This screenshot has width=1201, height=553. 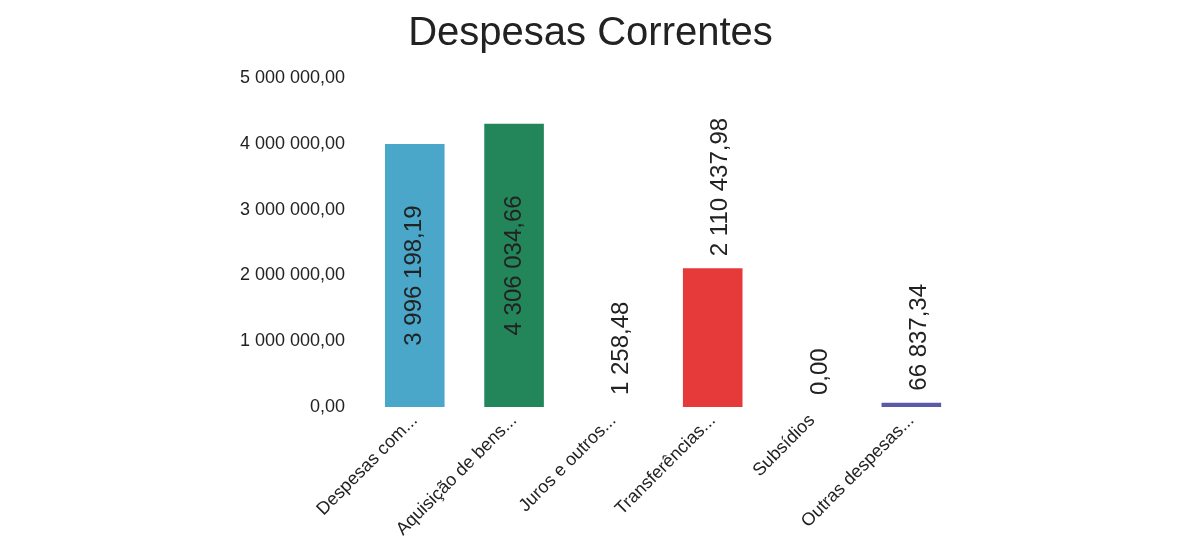 I want to click on data-label: 3 996 198,19, so click(x=413, y=275).